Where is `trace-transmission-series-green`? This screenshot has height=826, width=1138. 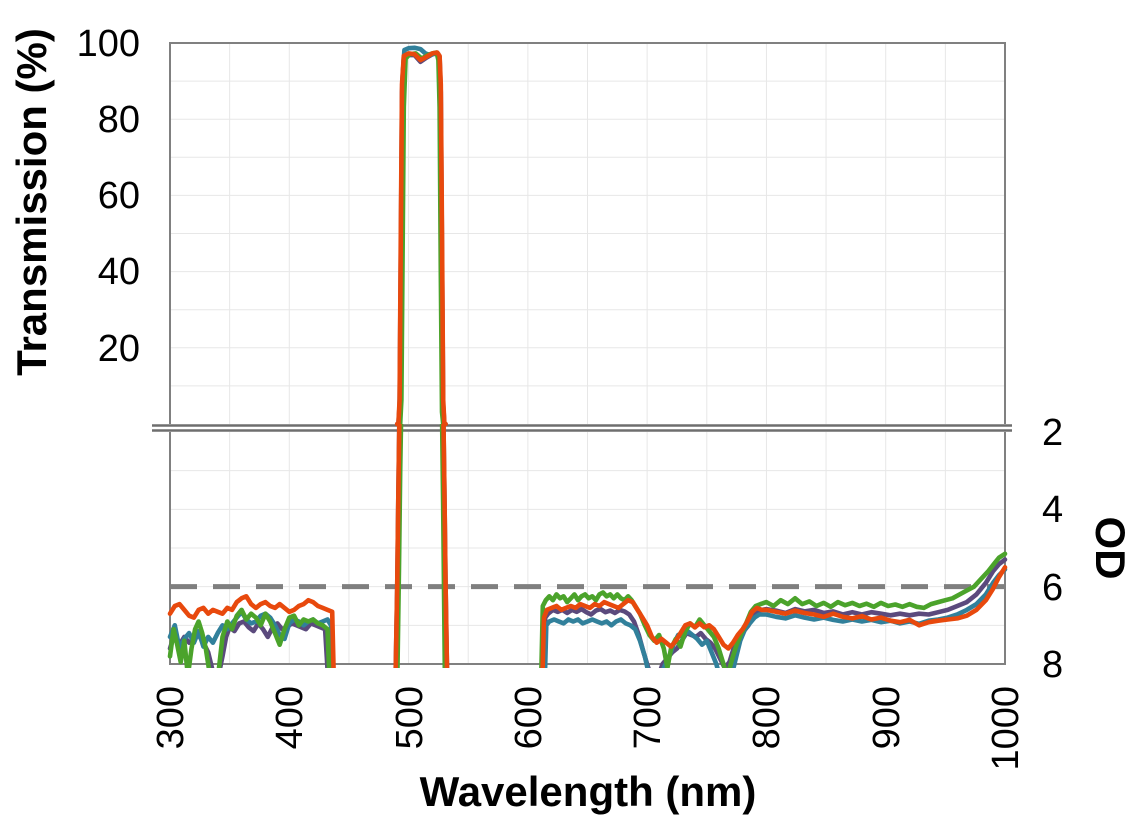
trace-transmission-series-green is located at coordinates (422, 238).